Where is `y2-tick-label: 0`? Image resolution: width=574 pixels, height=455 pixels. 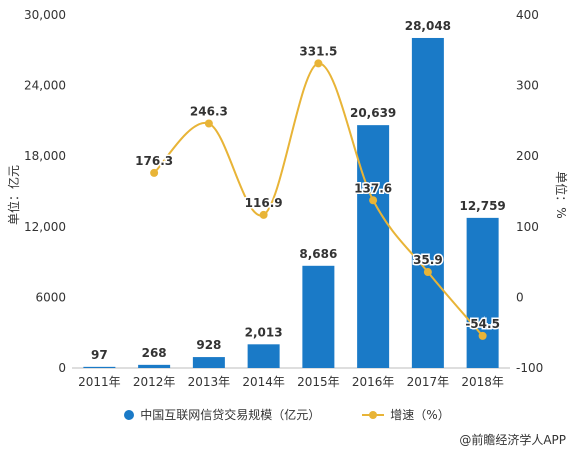 y2-tick-label: 0 is located at coordinates (520, 297).